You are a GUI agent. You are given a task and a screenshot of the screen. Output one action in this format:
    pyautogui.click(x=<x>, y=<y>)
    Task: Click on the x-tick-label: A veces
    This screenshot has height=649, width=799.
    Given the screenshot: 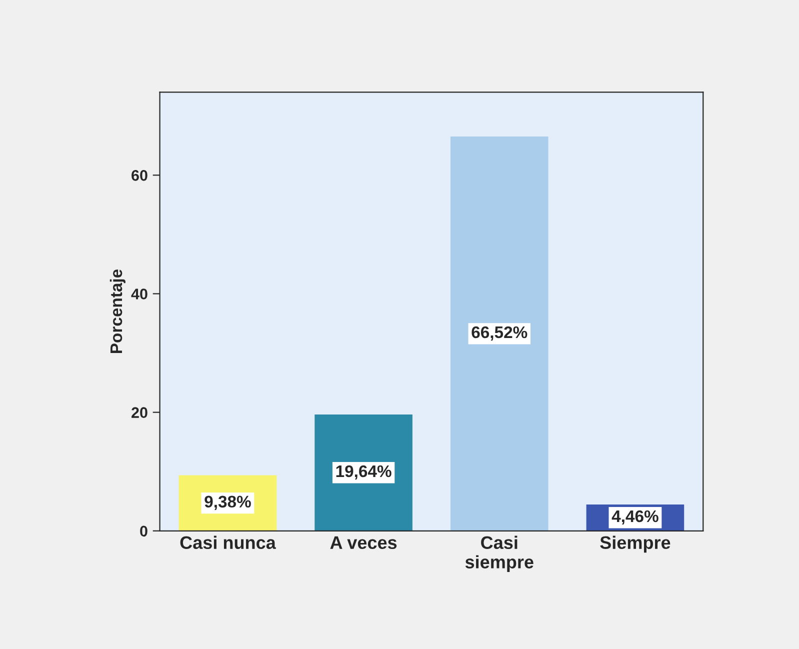 What is the action you would take?
    pyautogui.click(x=363, y=543)
    